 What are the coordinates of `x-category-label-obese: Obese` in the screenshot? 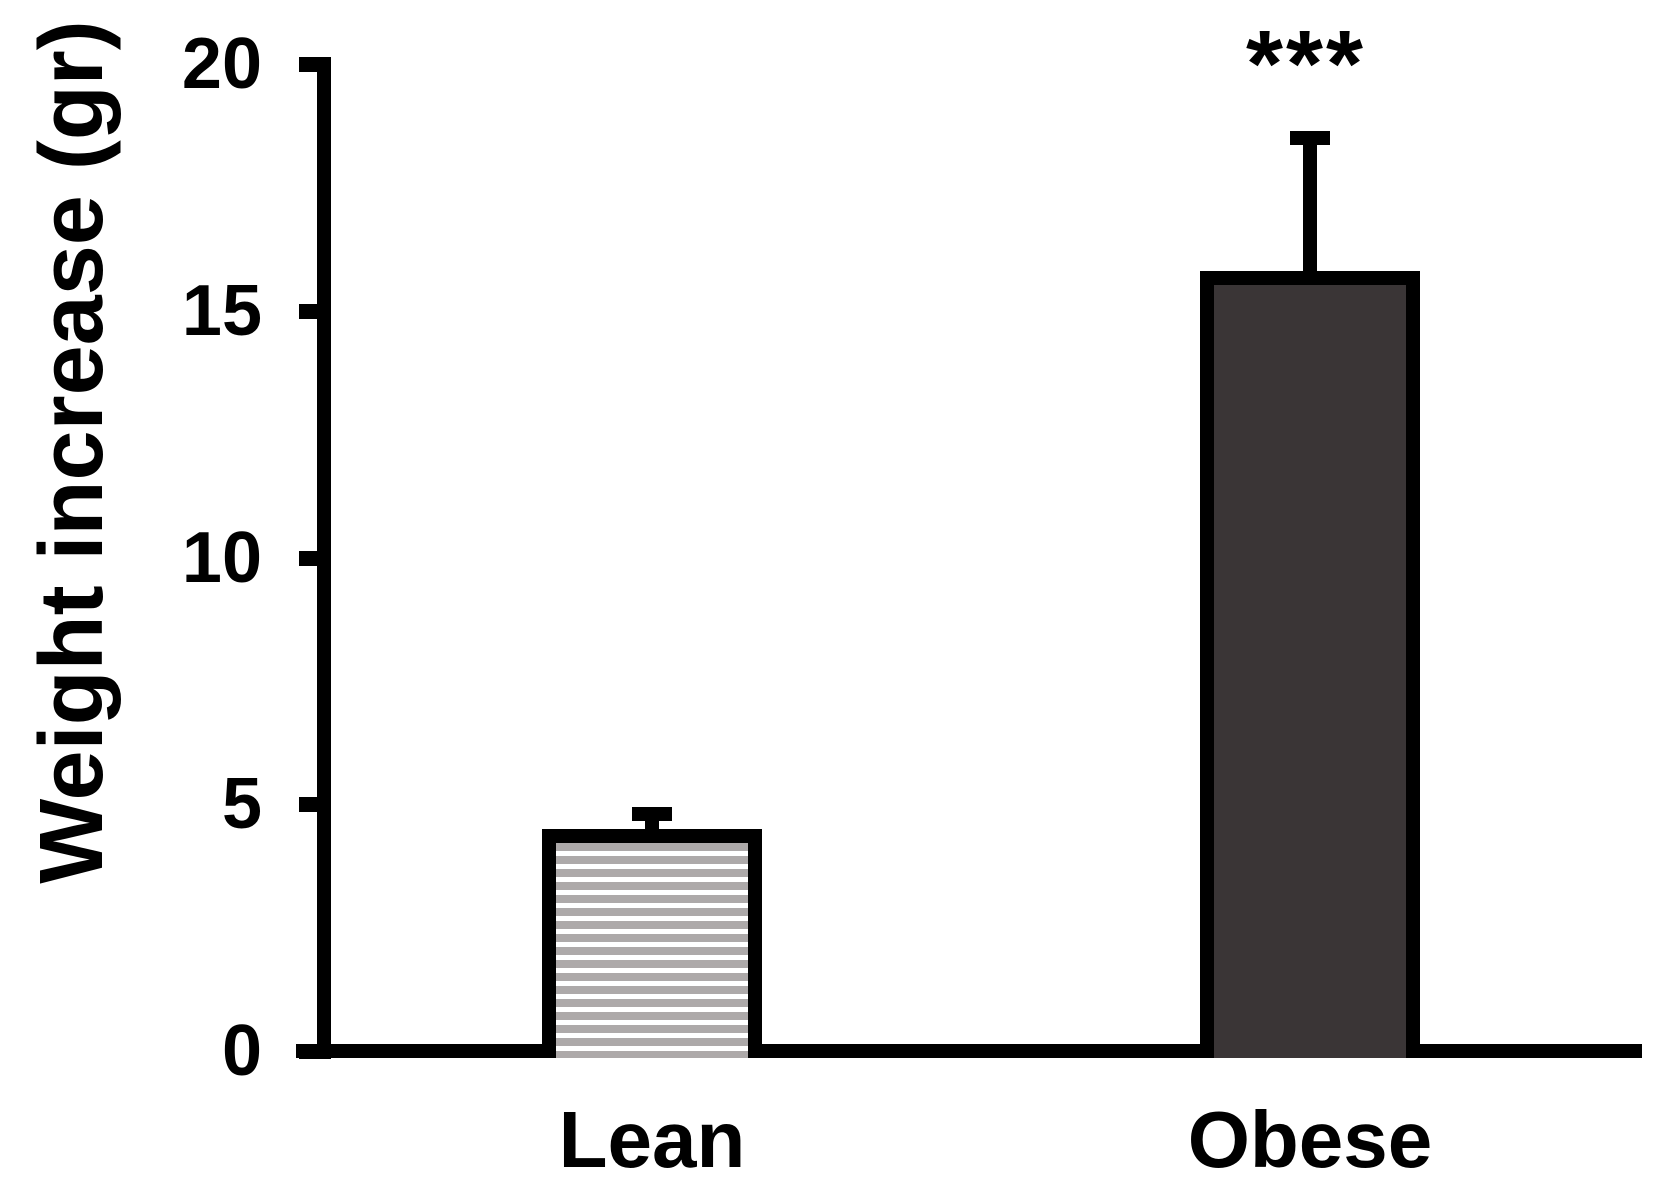 It's located at (1310, 1139).